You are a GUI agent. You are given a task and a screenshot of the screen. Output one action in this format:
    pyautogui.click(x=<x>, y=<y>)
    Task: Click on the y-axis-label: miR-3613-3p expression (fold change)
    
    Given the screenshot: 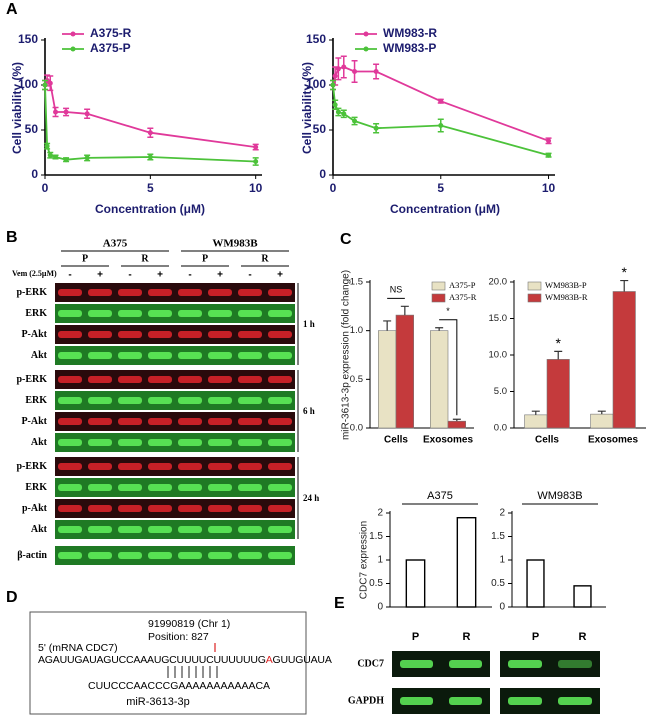 What is the action you would take?
    pyautogui.click(x=346, y=355)
    